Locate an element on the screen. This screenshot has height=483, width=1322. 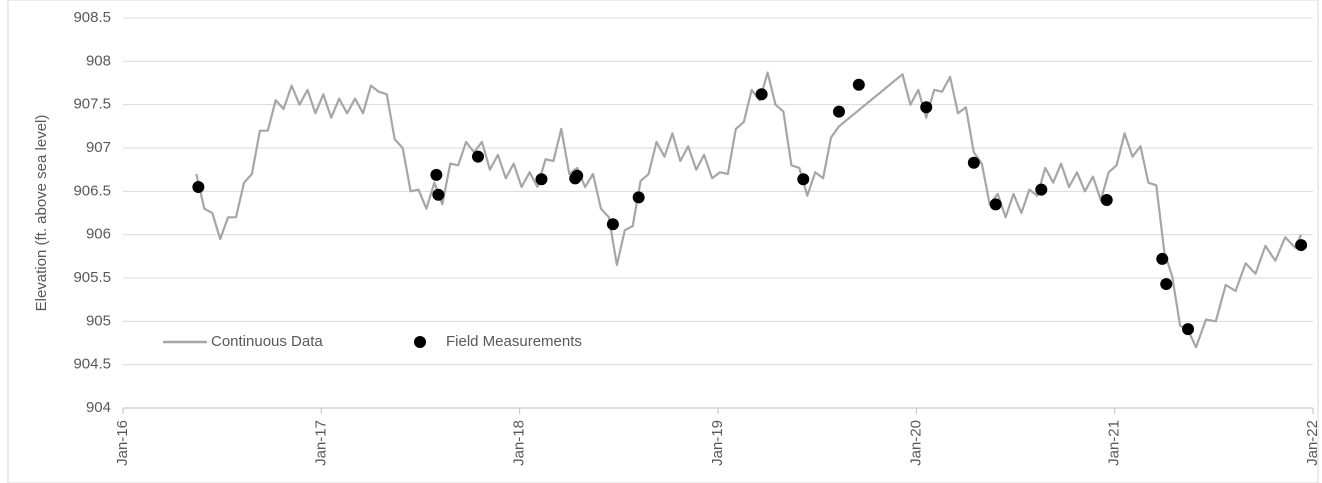
y-tick-label: 908.5 is located at coordinates (92, 17).